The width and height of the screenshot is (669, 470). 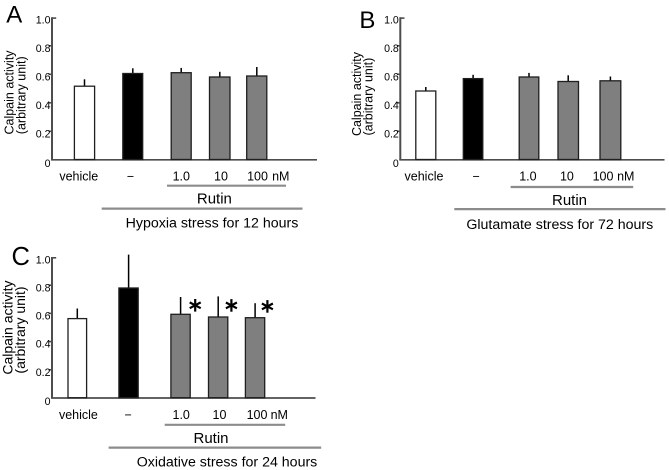 What do you see at coordinates (212, 223) in the screenshot?
I see `svg-text: Hypoxia stress for 12 hours` at bounding box center [212, 223].